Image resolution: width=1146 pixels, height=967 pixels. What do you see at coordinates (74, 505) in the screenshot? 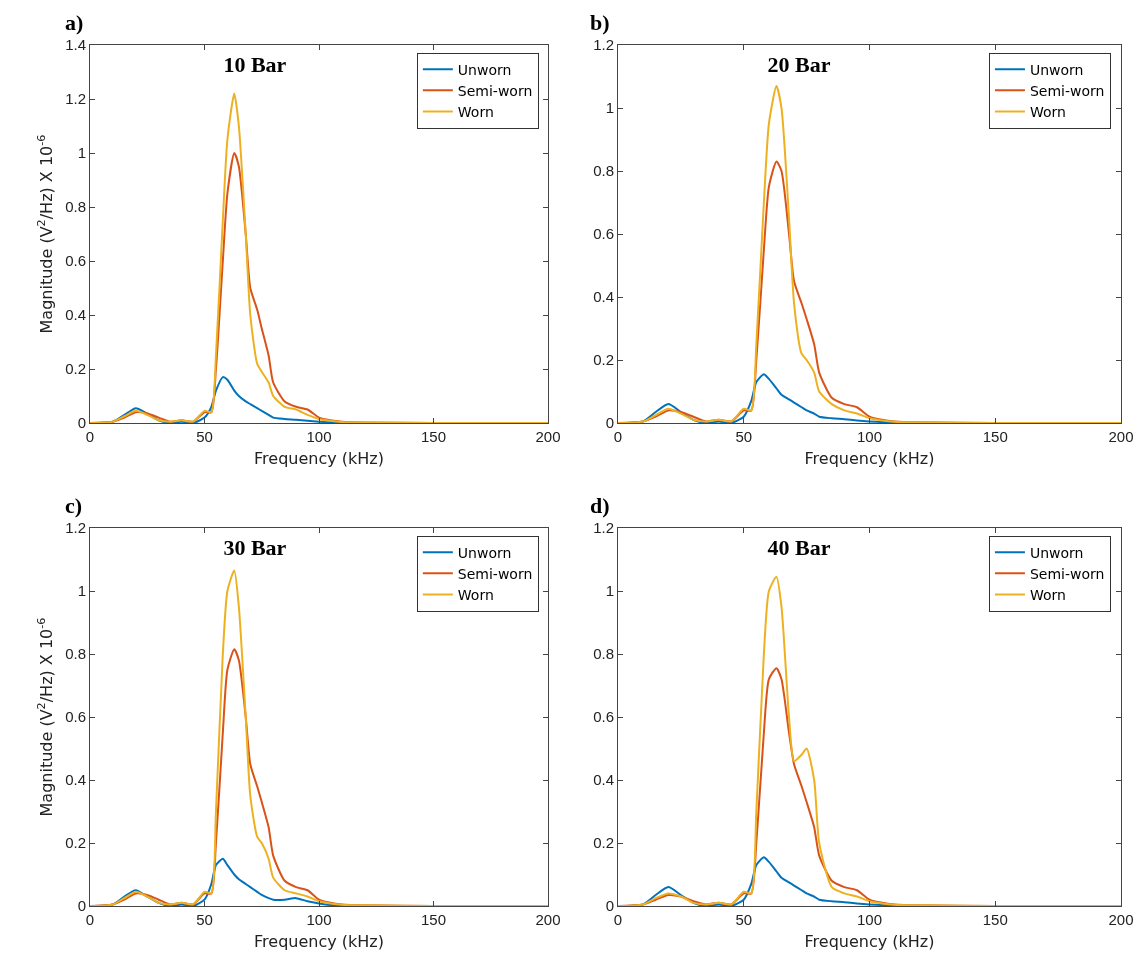
I see `text: c)` at bounding box center [74, 505].